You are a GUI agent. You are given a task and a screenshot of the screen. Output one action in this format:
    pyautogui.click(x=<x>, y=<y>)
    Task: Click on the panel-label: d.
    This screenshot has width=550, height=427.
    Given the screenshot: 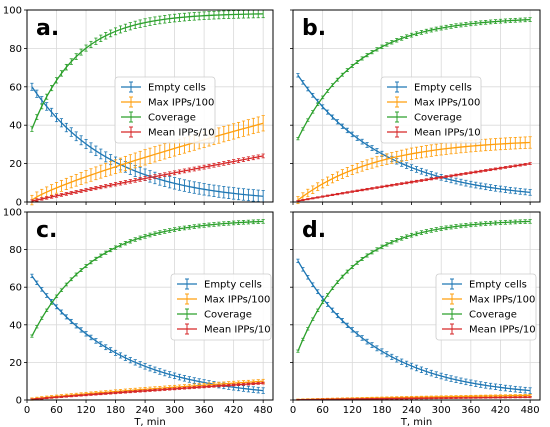 What is the action you would take?
    pyautogui.click(x=314, y=230)
    